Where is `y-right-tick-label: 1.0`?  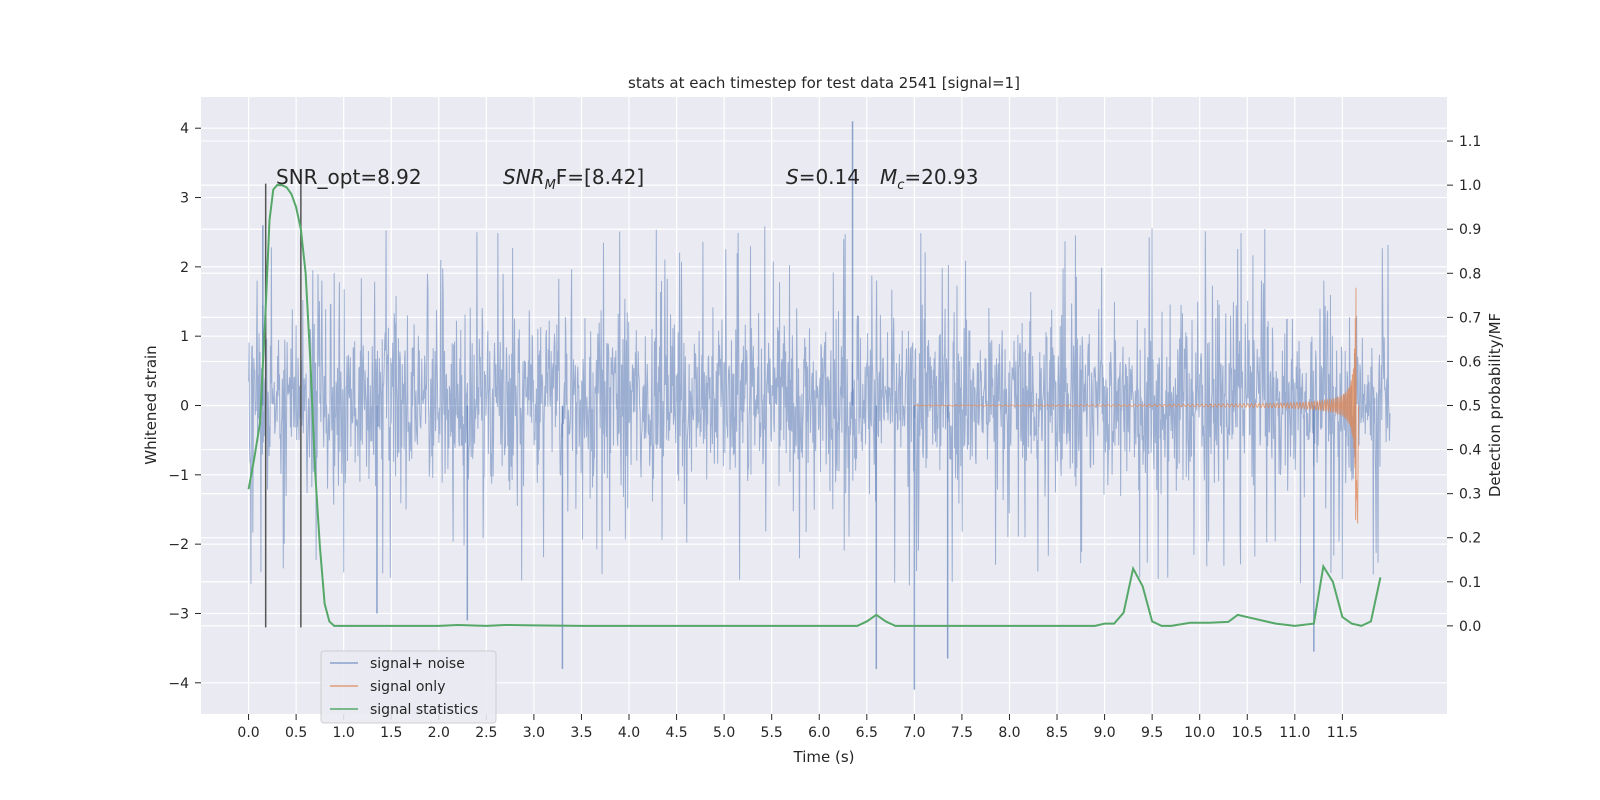 y-right-tick-label: 1.0 is located at coordinates (1470, 186).